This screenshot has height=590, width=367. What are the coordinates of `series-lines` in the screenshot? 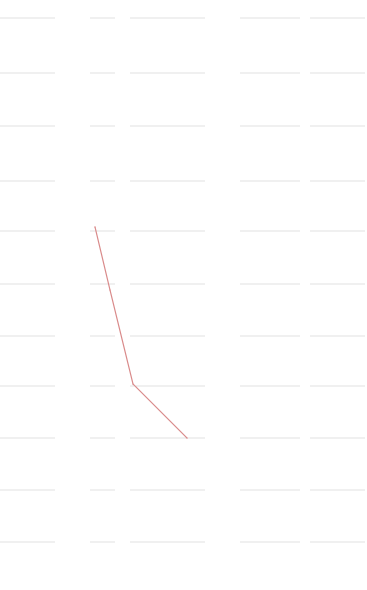 It's located at (141, 332).